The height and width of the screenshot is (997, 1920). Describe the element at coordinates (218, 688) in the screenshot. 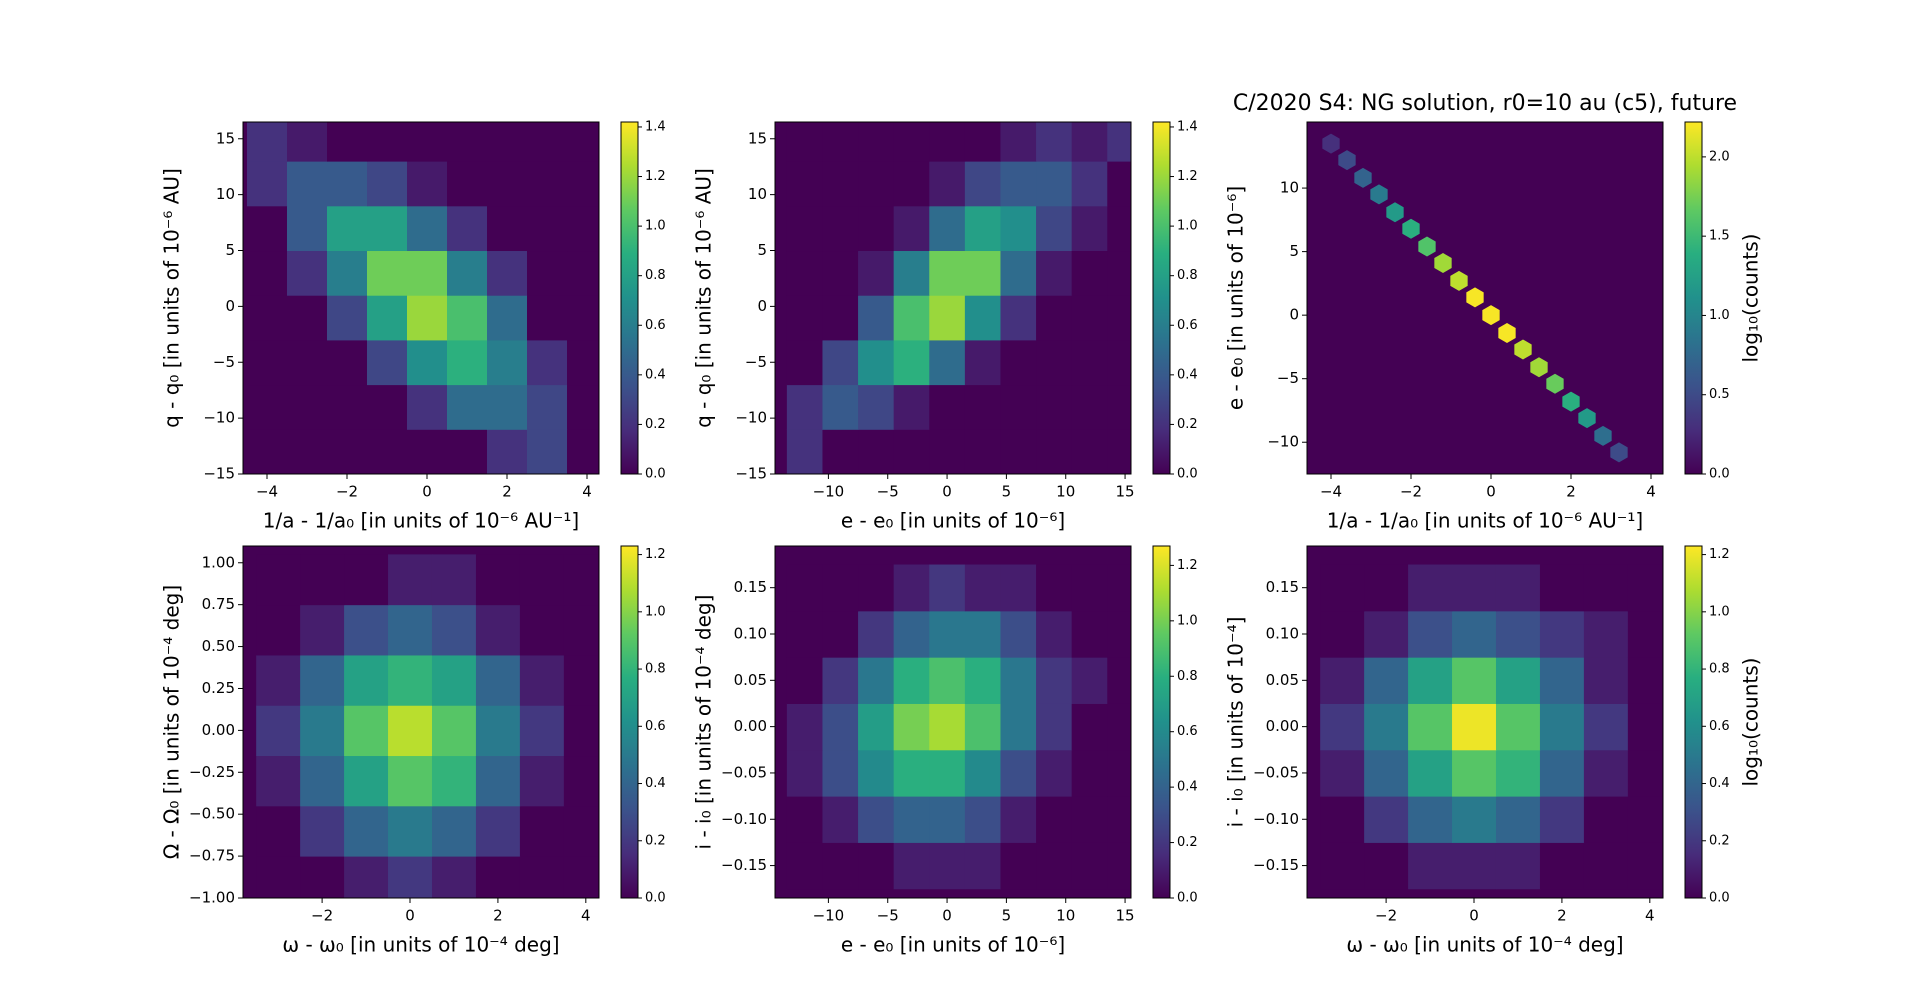

I see `y-tick-label: 0.25` at that location.